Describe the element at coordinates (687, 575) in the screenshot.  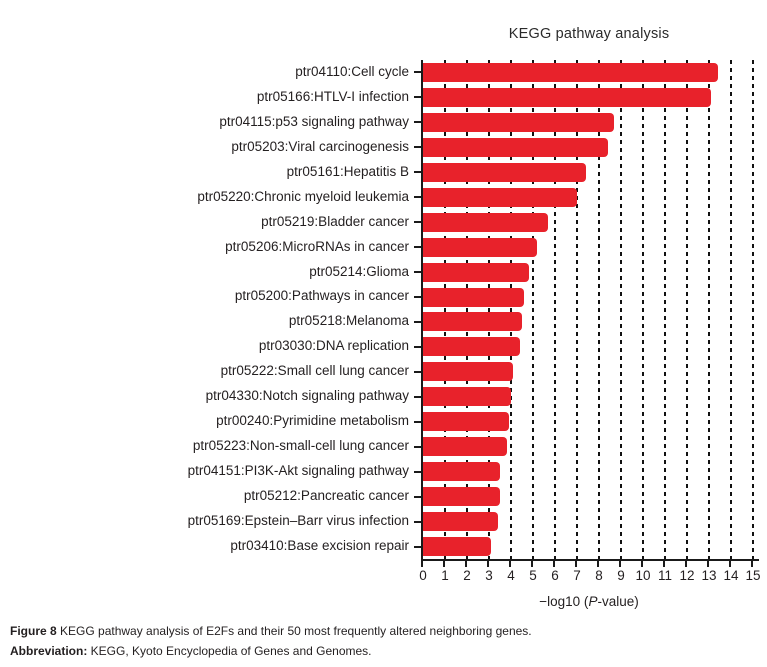
I see `x-tick-label: 12` at that location.